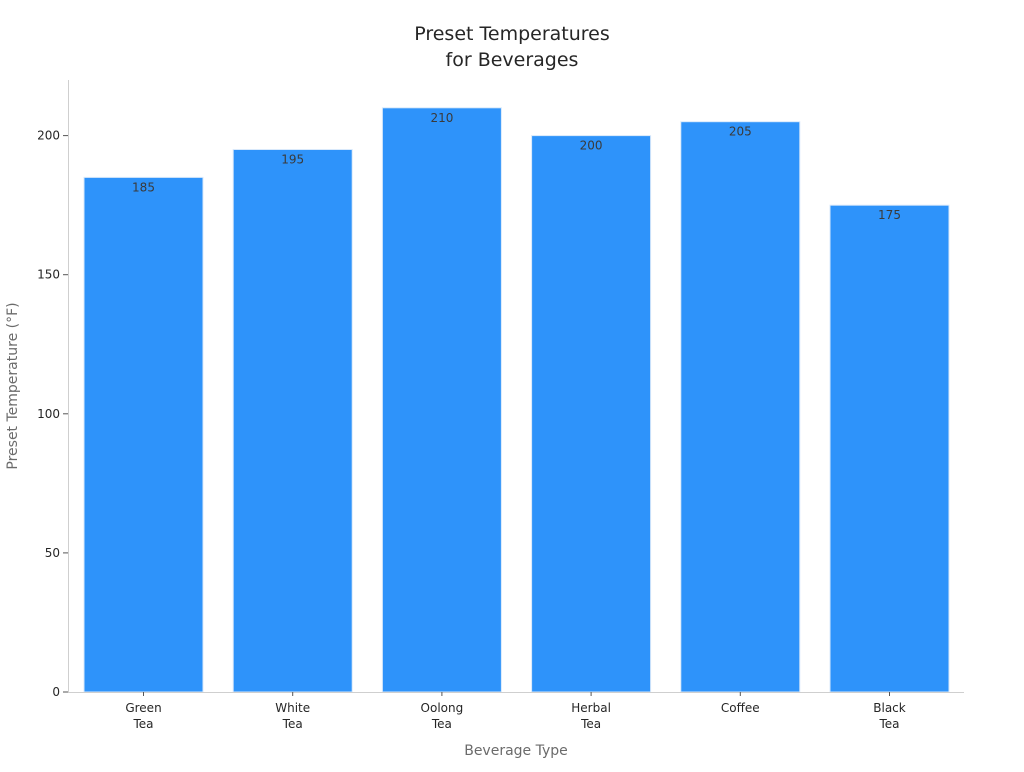 The height and width of the screenshot is (772, 1024). Describe the element at coordinates (889, 215) in the screenshot. I see `data-label-5: 175` at that location.